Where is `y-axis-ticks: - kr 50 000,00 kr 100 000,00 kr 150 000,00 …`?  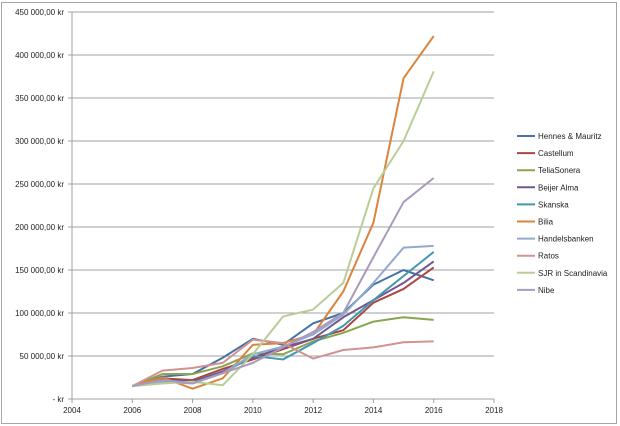 y-axis-ticks: - kr 50 000,00 kr 100 000,00 kr 150 000,00 … is located at coordinates (39, 206).